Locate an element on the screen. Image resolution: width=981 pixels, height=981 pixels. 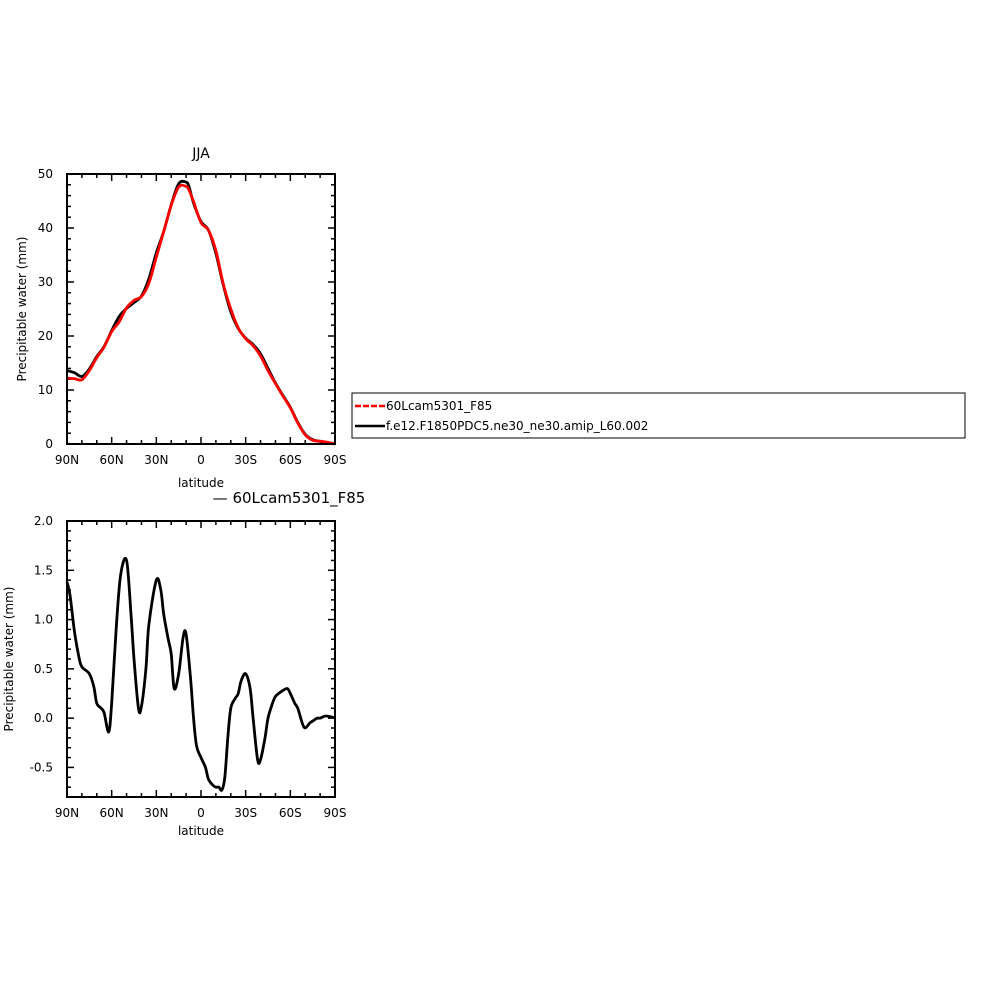
y-tick-label: 0.0 is located at coordinates (43, 718).